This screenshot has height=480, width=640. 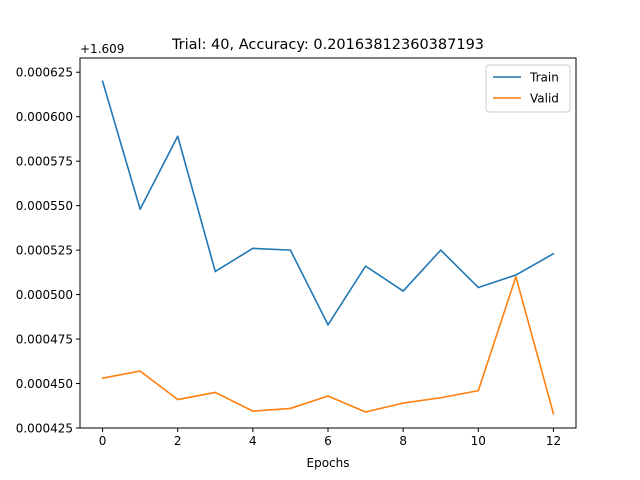 I want to click on y-tick-label: 0.000525, so click(x=44, y=251).